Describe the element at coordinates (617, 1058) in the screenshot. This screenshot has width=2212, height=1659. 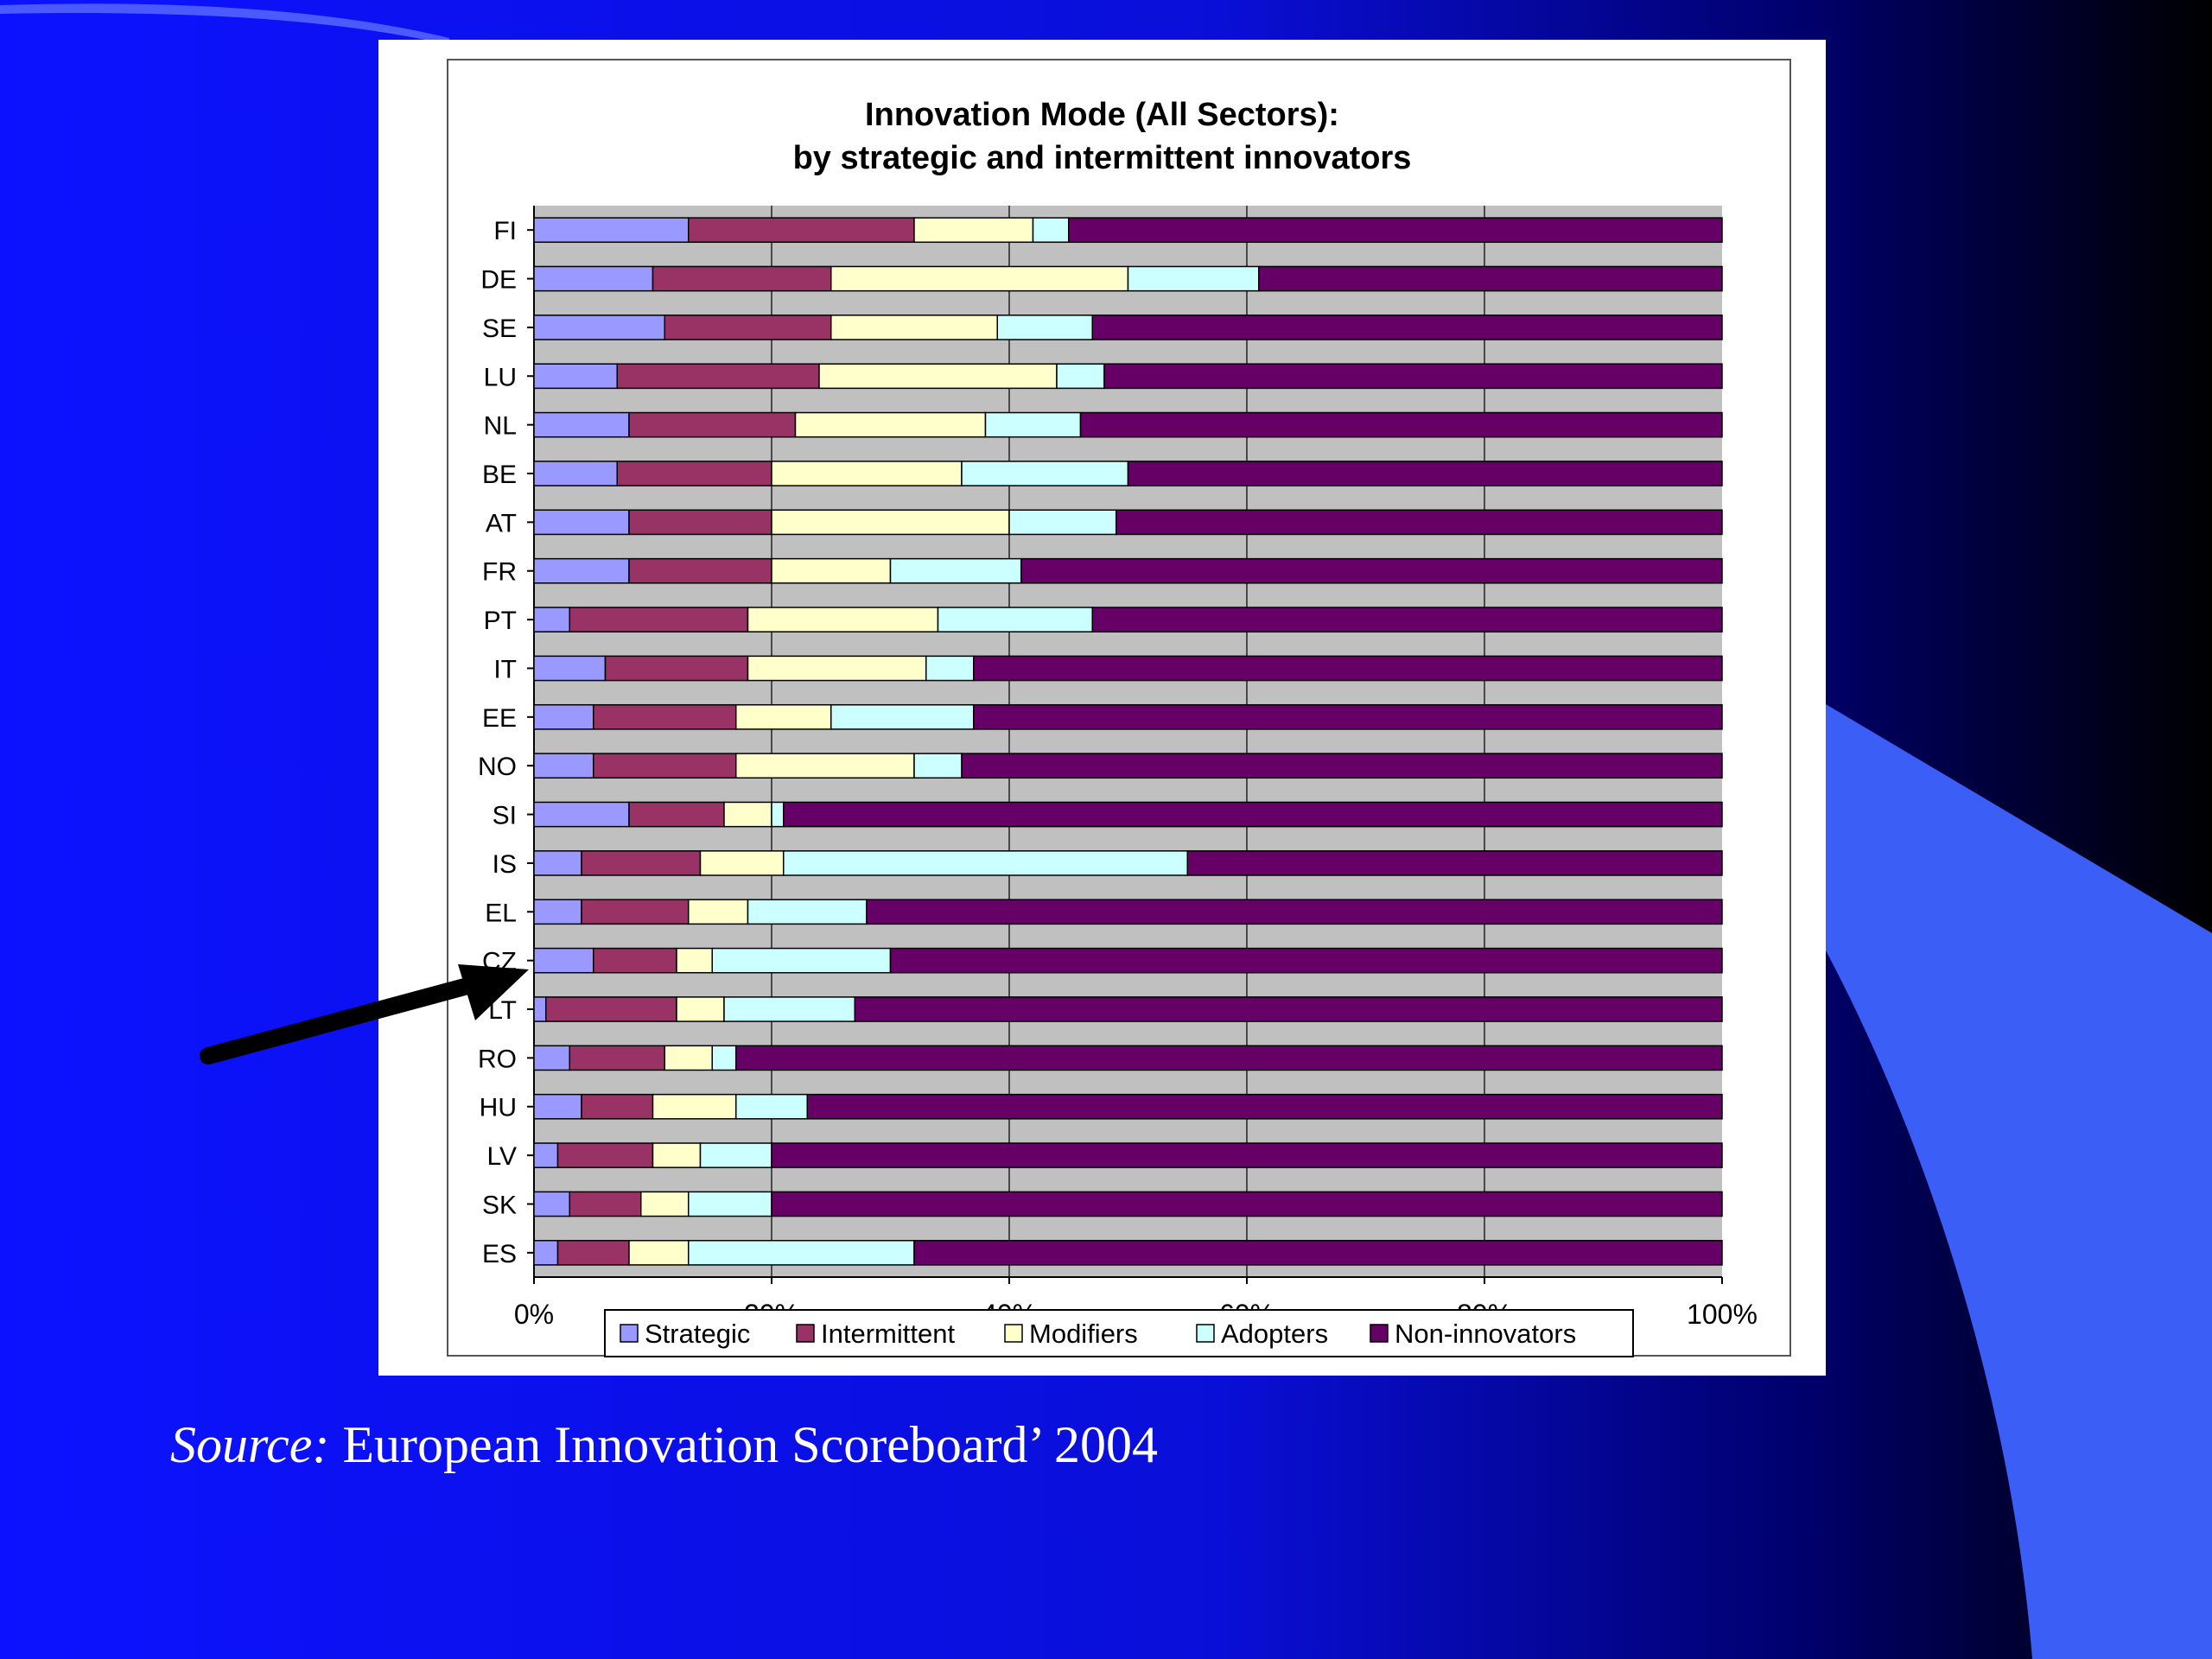
I see `bar-intermittent-ro` at that location.